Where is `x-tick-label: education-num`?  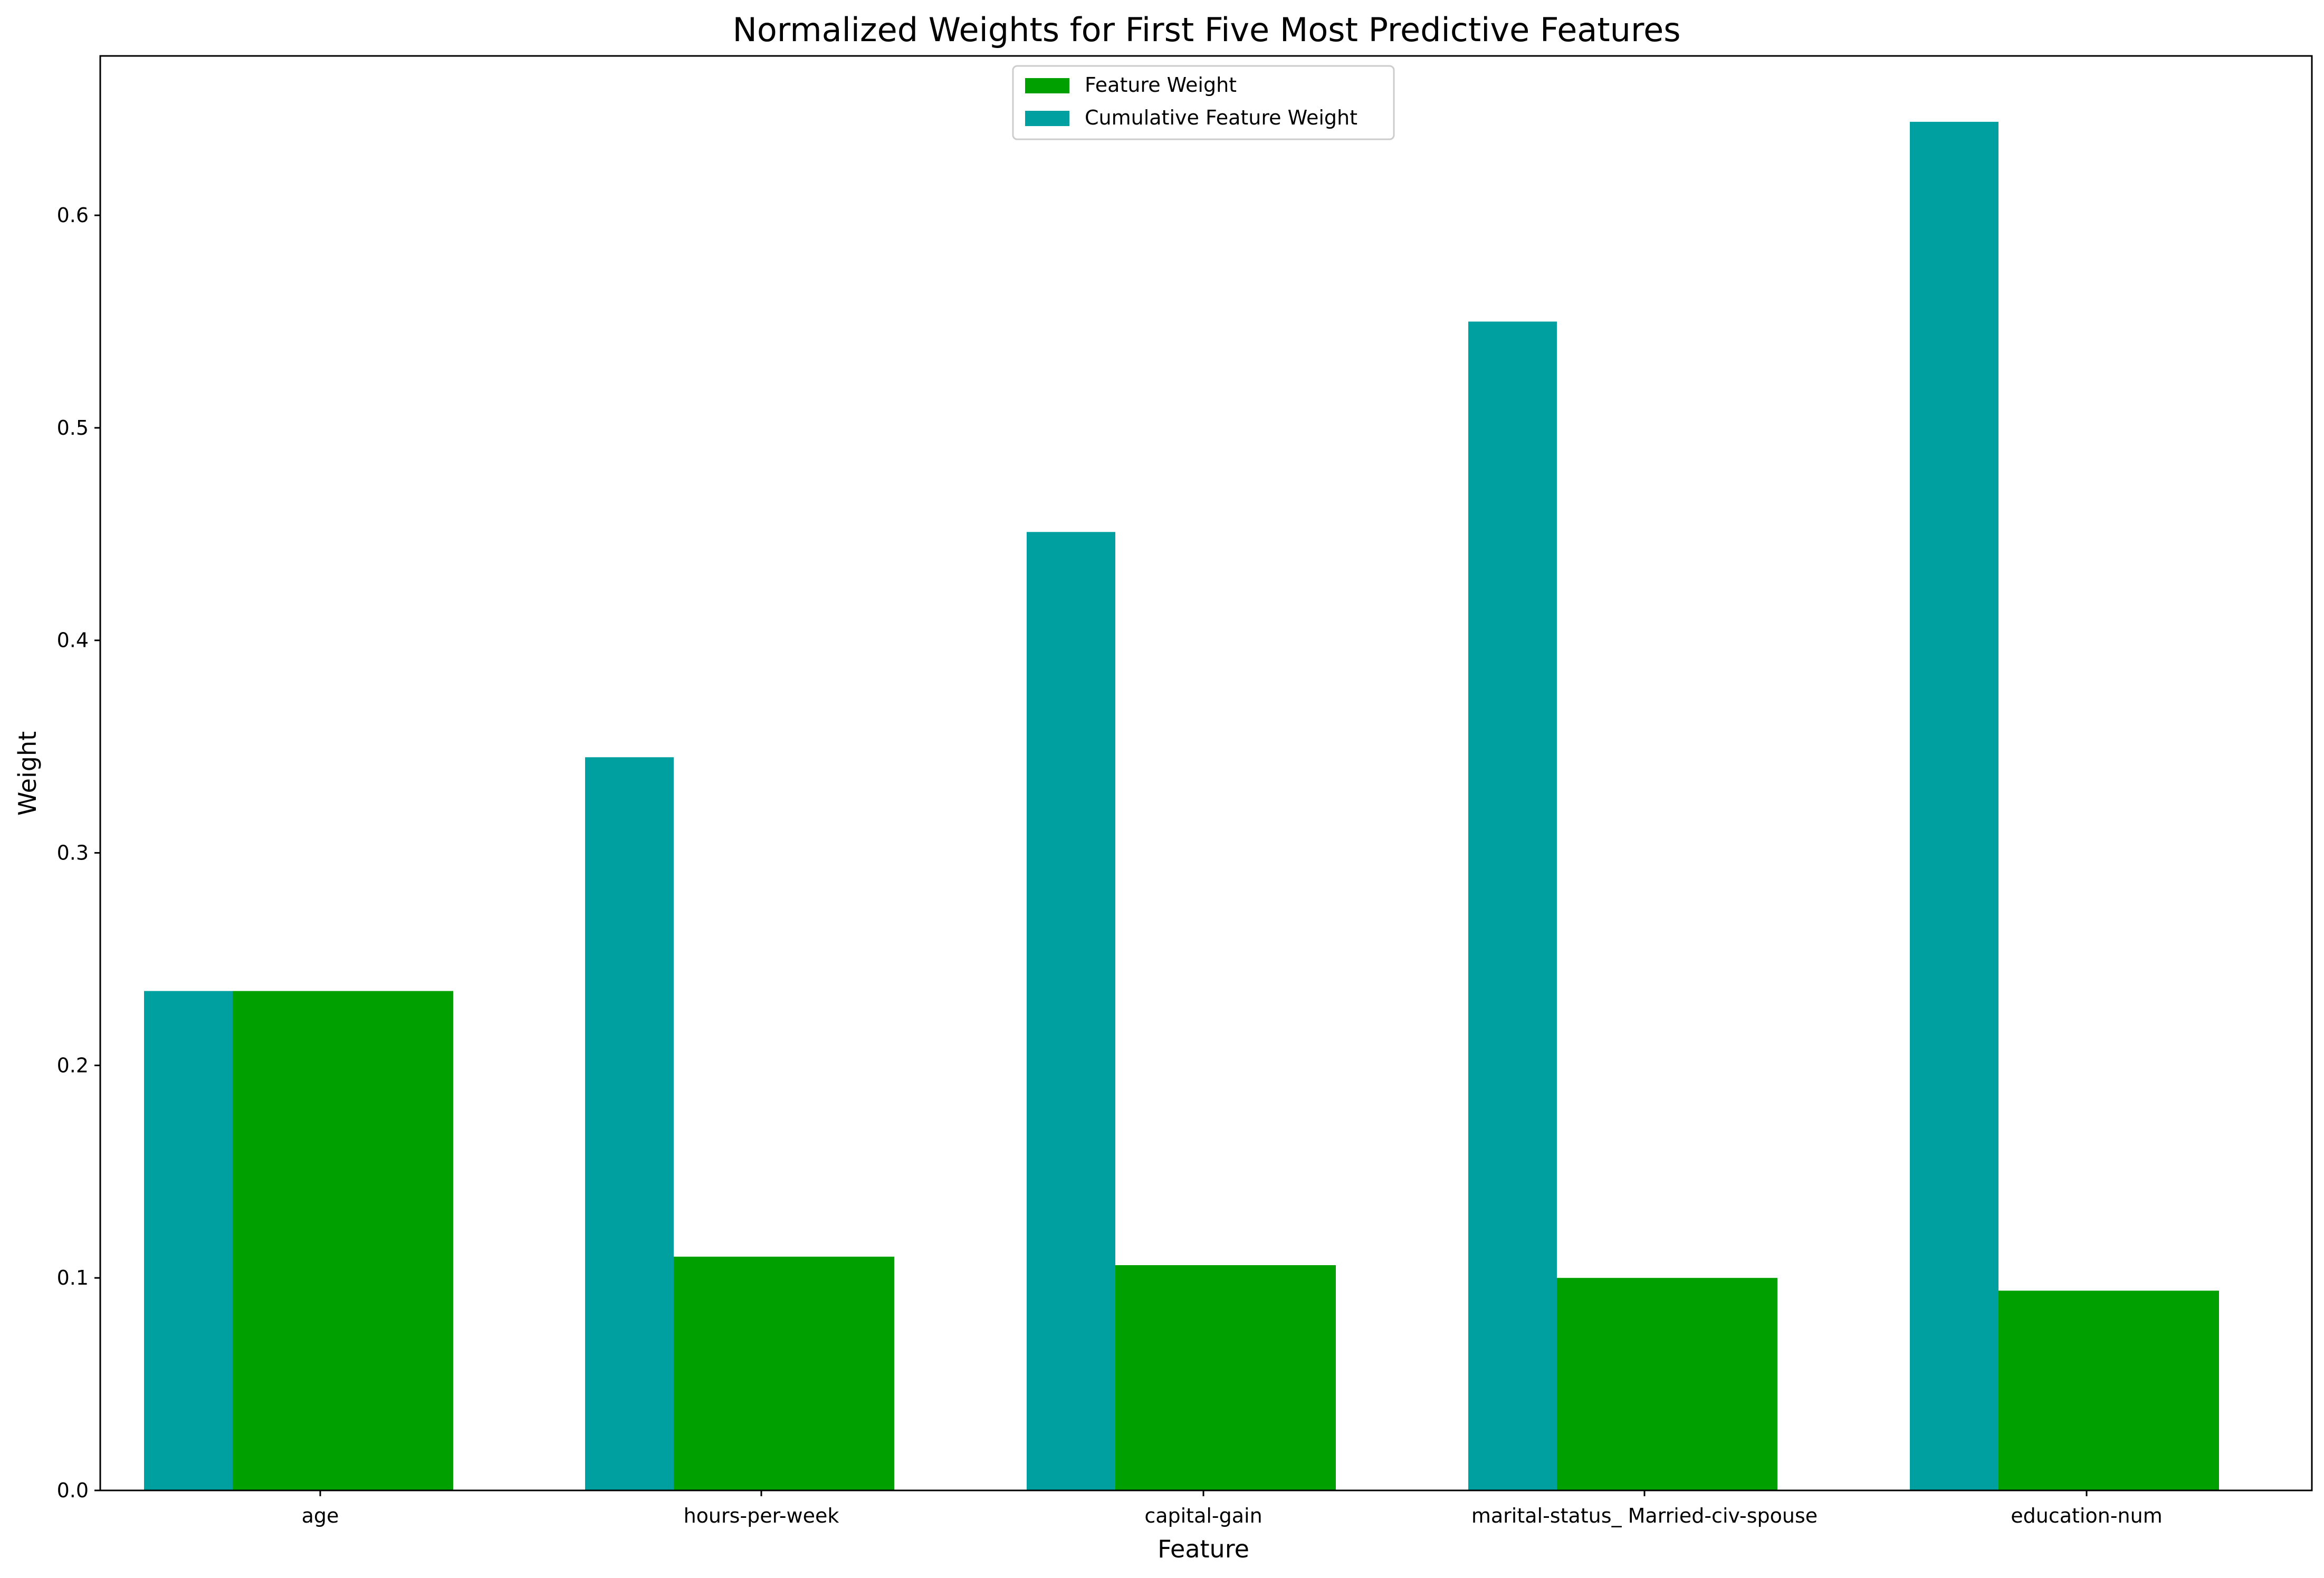
x-tick-label: education-num is located at coordinates (2087, 1515).